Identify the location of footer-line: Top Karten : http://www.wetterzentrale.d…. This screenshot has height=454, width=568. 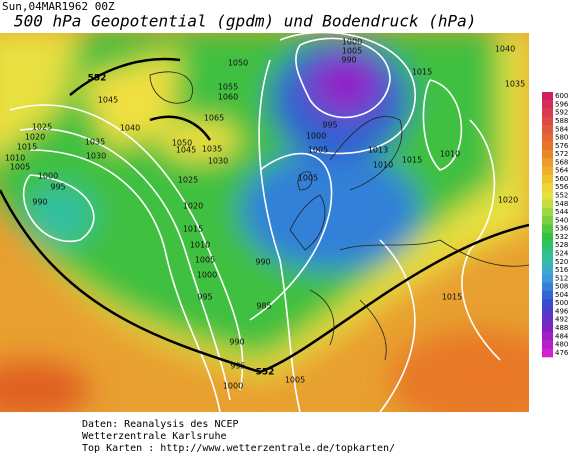
(238, 448).